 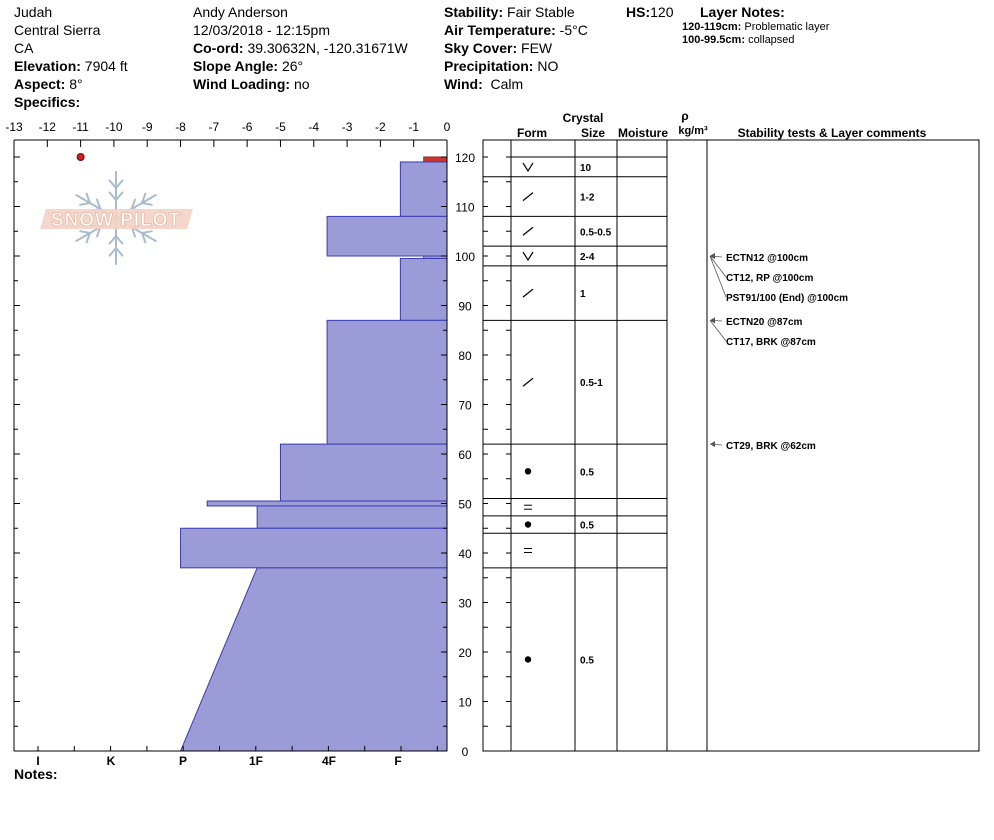 I want to click on depth-tick-label: 10, so click(x=465, y=703).